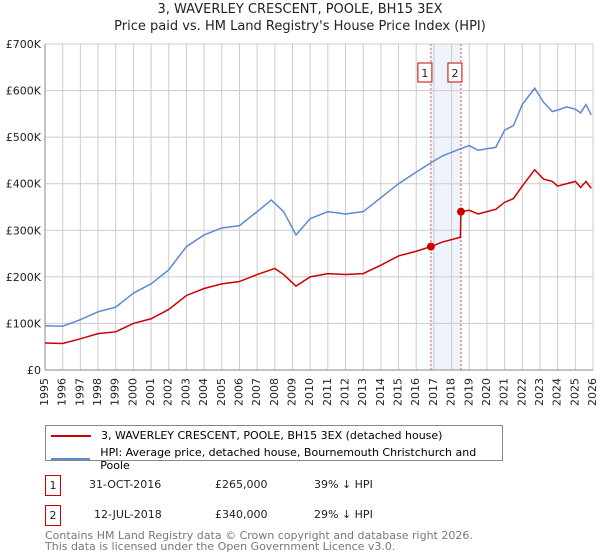 The image size is (600, 560). What do you see at coordinates (71, 435) in the screenshot?
I see `legend-swatch-red` at bounding box center [71, 435].